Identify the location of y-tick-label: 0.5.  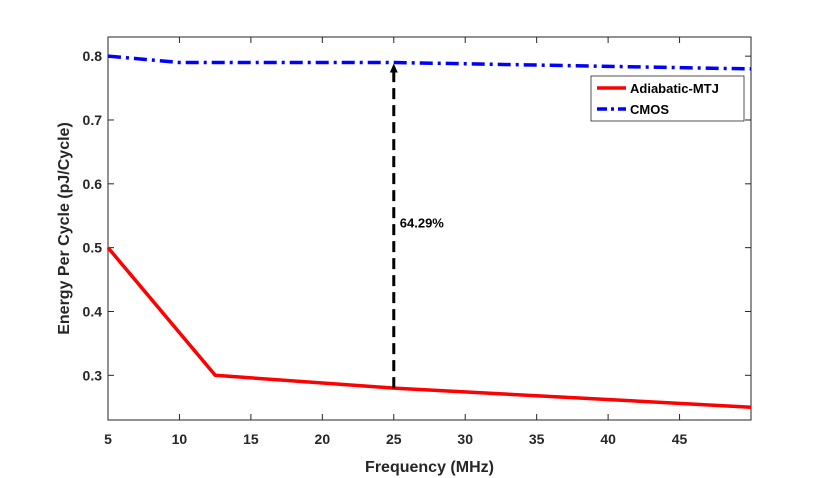
(93, 248).